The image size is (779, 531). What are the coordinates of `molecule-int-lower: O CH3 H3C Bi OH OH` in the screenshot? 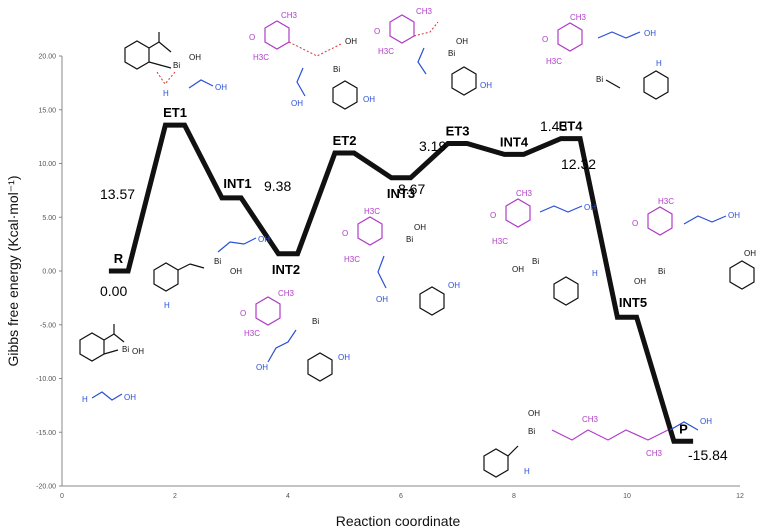 It's located at (295, 335).